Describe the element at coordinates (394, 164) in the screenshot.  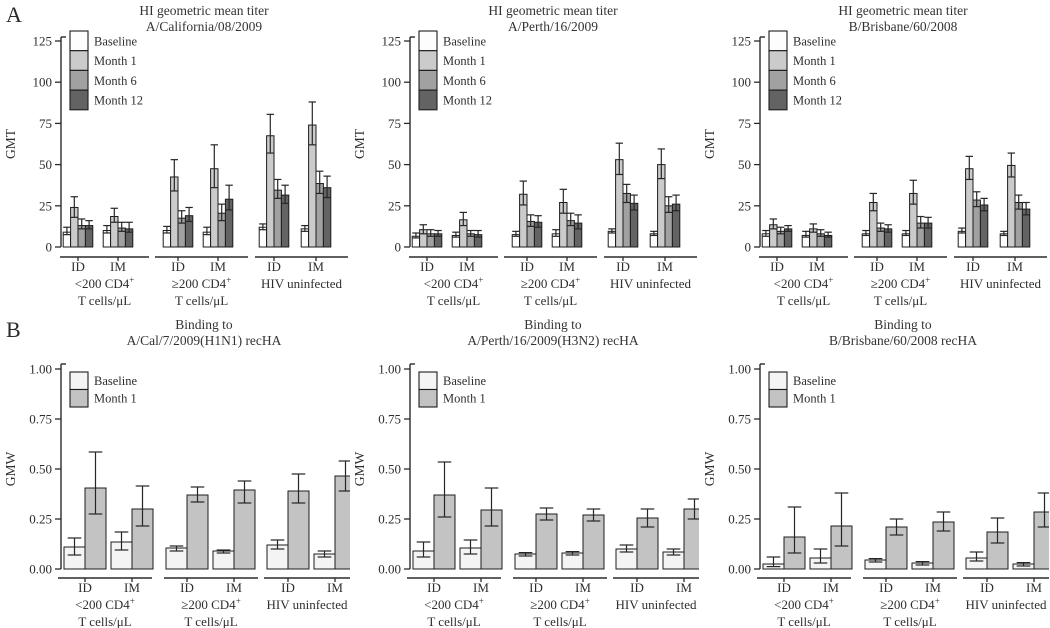
I see `y-tick-label: 50` at that location.